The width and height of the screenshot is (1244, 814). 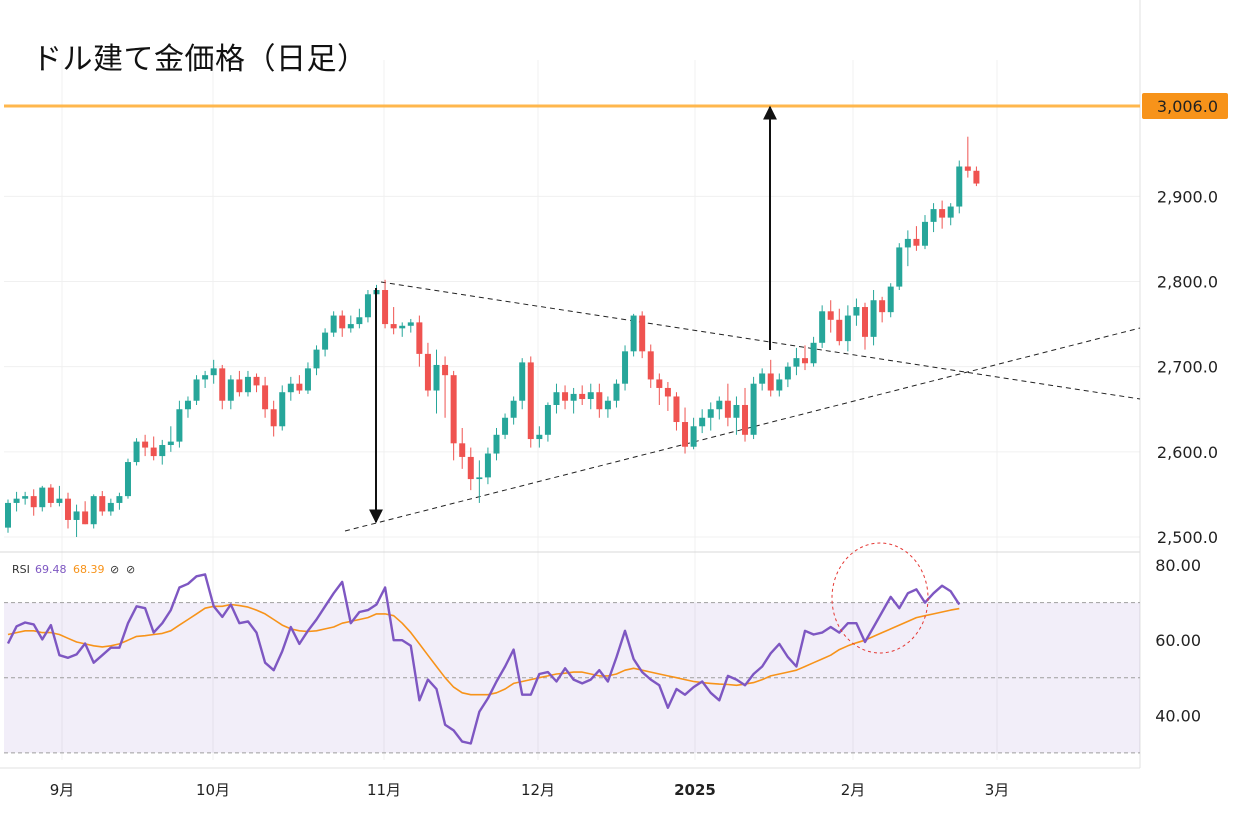 I want to click on time-tick-label: 12月, so click(x=538, y=790).